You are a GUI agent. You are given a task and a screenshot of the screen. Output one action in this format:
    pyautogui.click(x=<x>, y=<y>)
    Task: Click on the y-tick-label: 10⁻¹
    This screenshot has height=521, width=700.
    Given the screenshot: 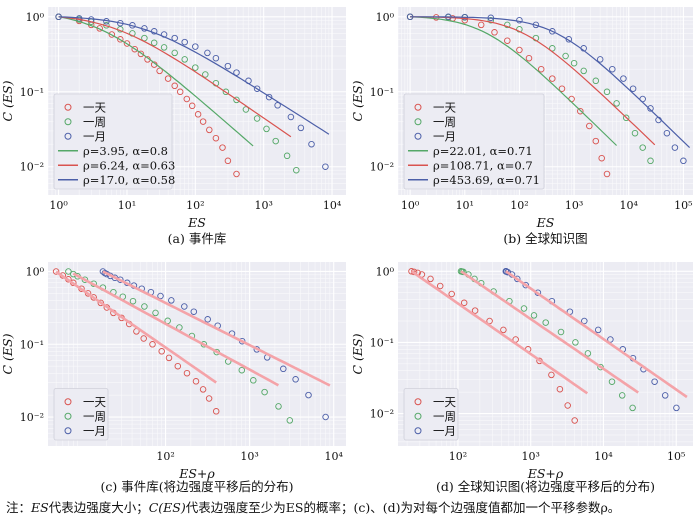 What is the action you would take?
    pyautogui.click(x=32, y=344)
    